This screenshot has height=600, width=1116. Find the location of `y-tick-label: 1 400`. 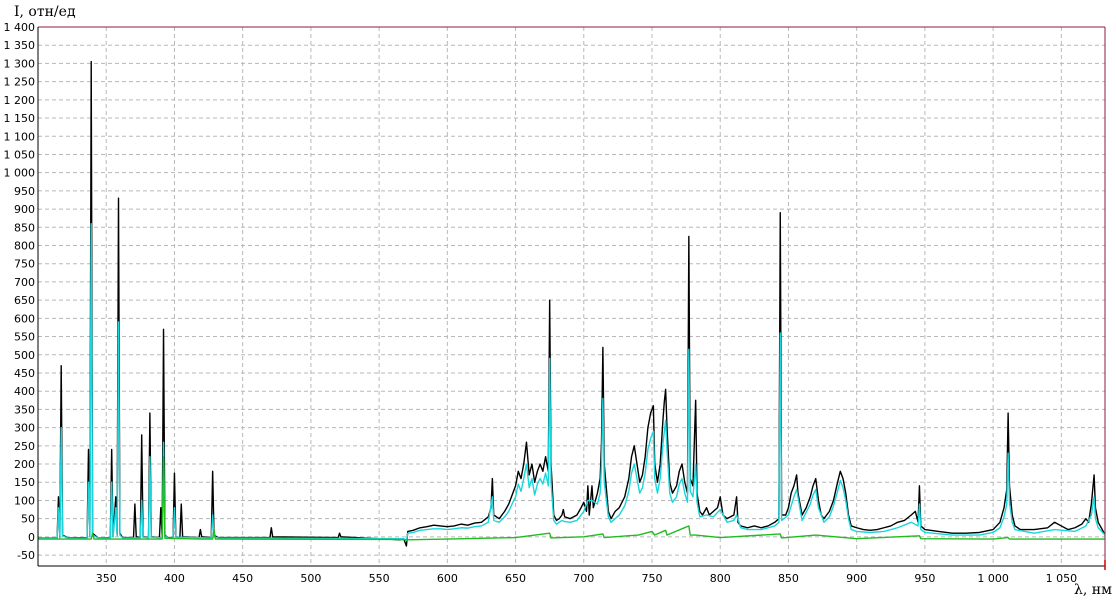

y-tick-label: 1 400 is located at coordinates (20, 27).